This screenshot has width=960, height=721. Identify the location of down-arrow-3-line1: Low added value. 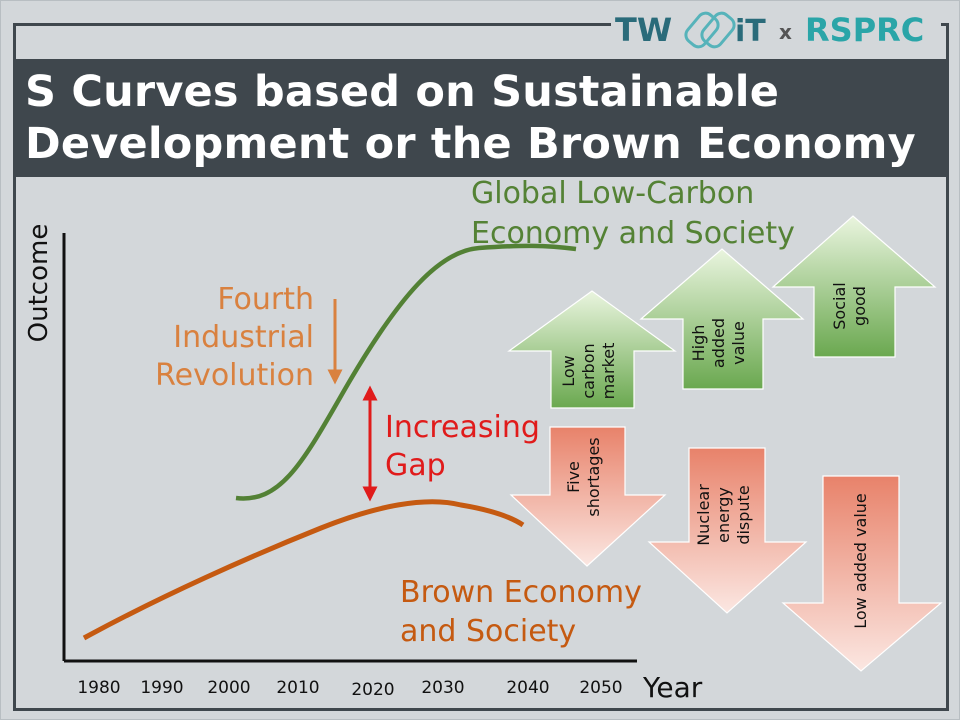
(860, 561).